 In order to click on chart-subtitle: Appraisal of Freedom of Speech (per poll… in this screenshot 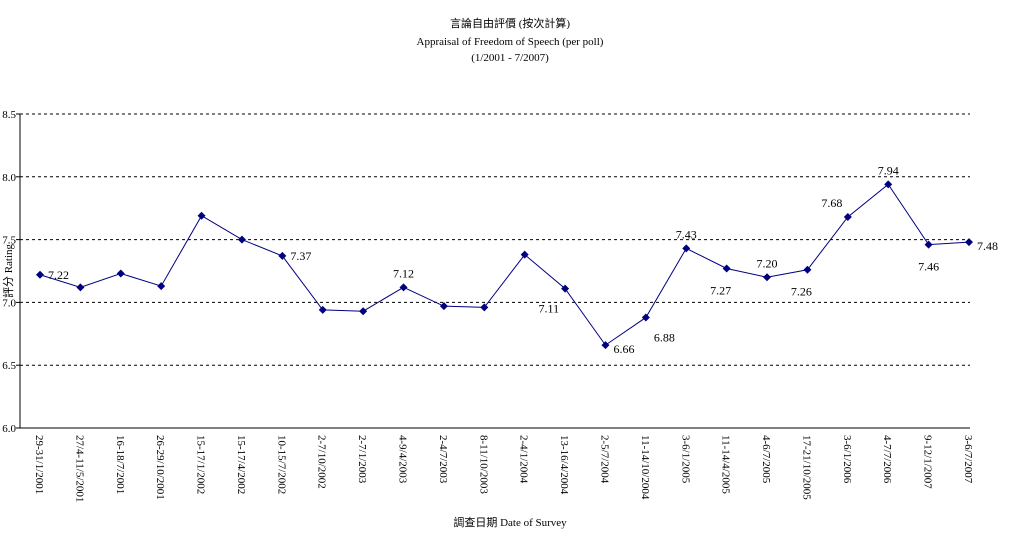, I will do `click(510, 42)`.